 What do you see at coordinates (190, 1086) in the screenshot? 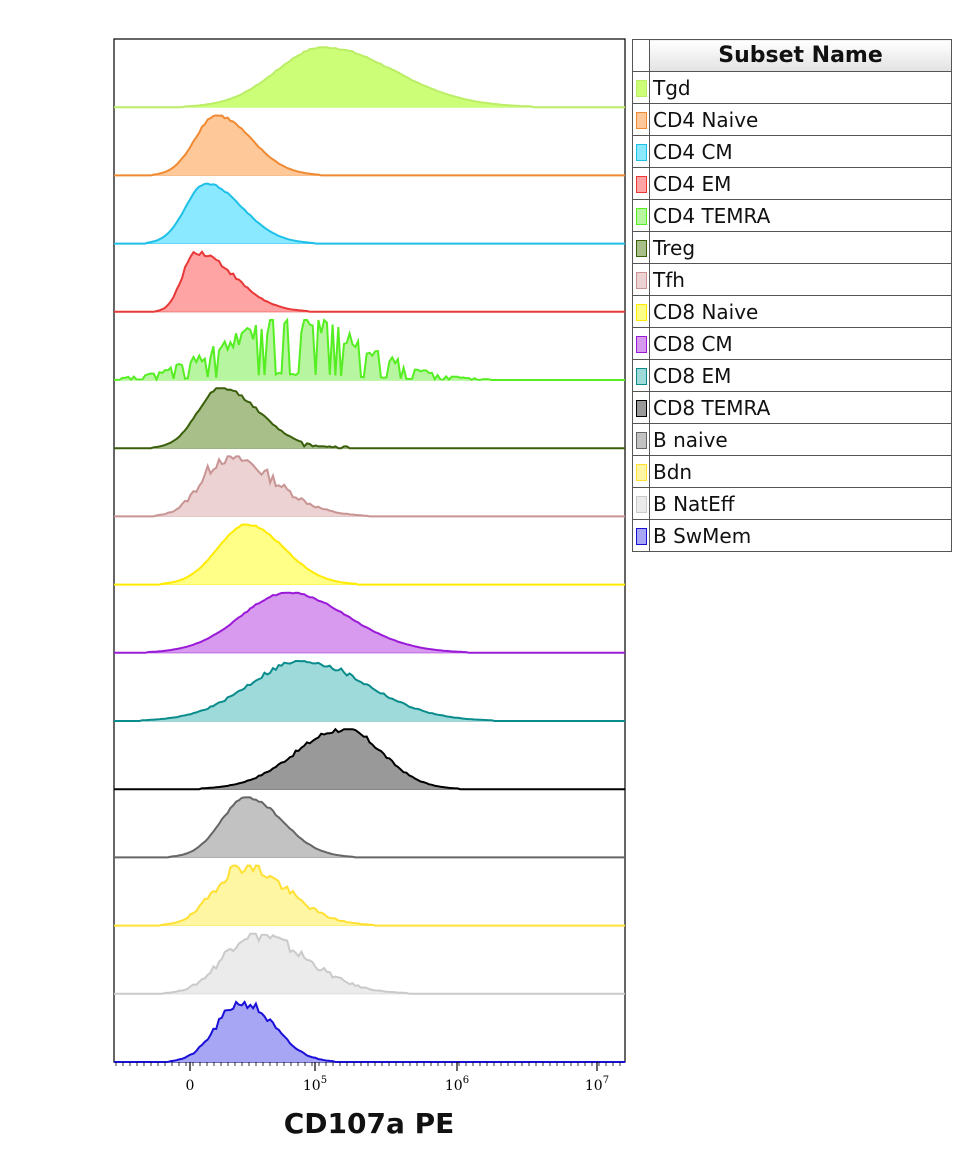
I see `x-tick-label: 0` at bounding box center [190, 1086].